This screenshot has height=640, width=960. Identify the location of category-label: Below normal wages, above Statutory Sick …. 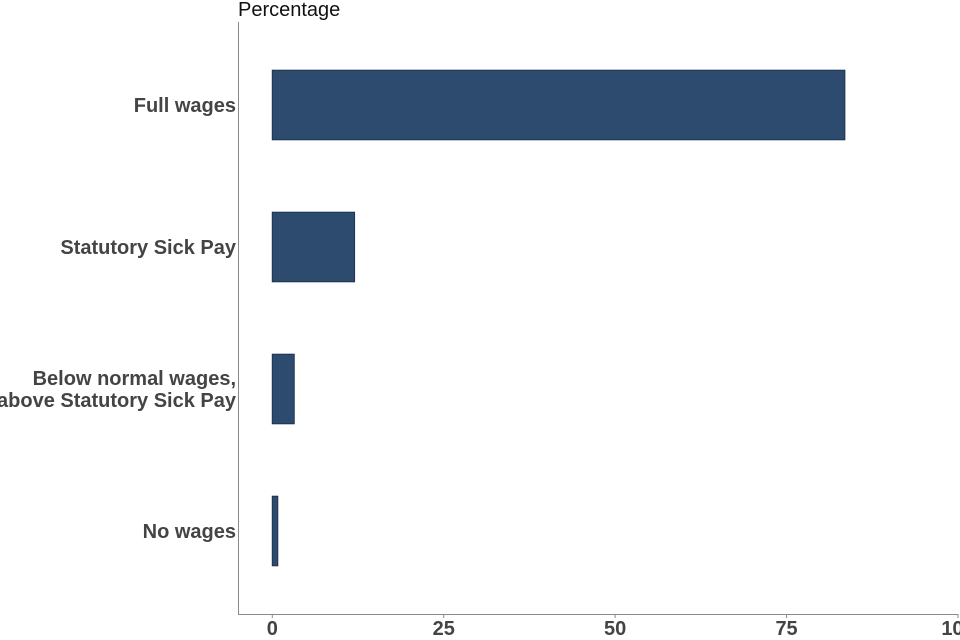
(118, 390).